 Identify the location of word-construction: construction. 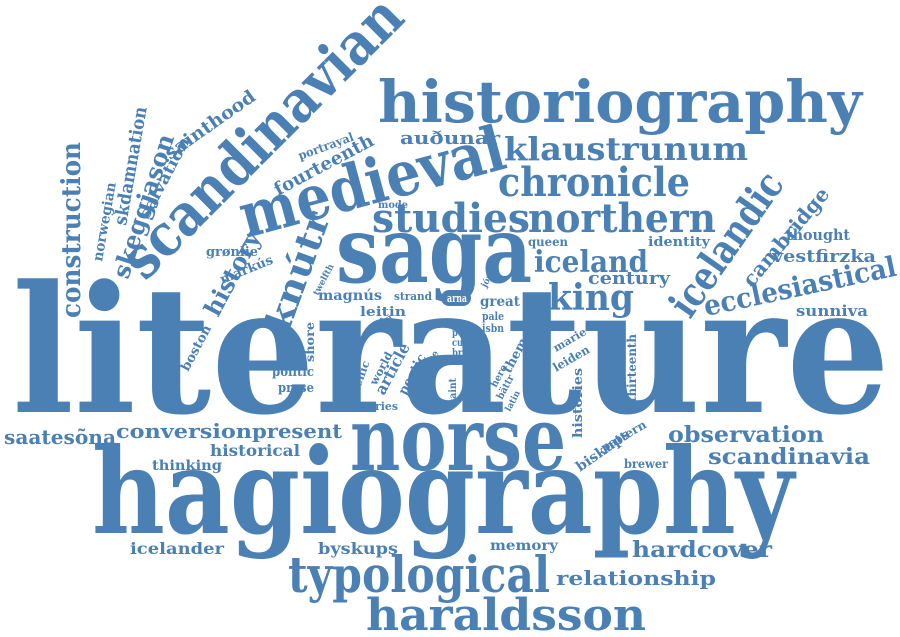
(72, 230).